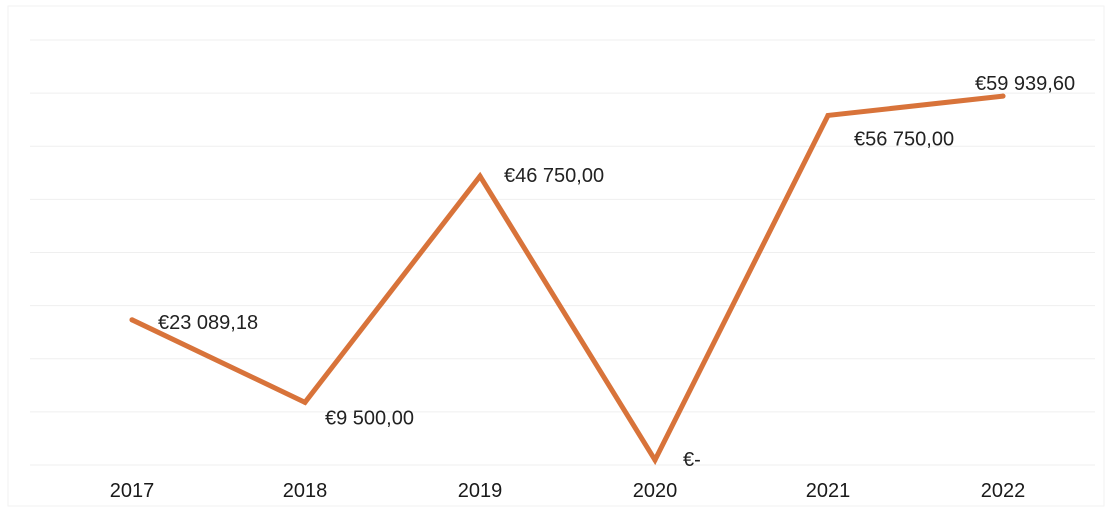 The height and width of the screenshot is (513, 1112). What do you see at coordinates (692, 460) in the screenshot?
I see `data-label: €-` at bounding box center [692, 460].